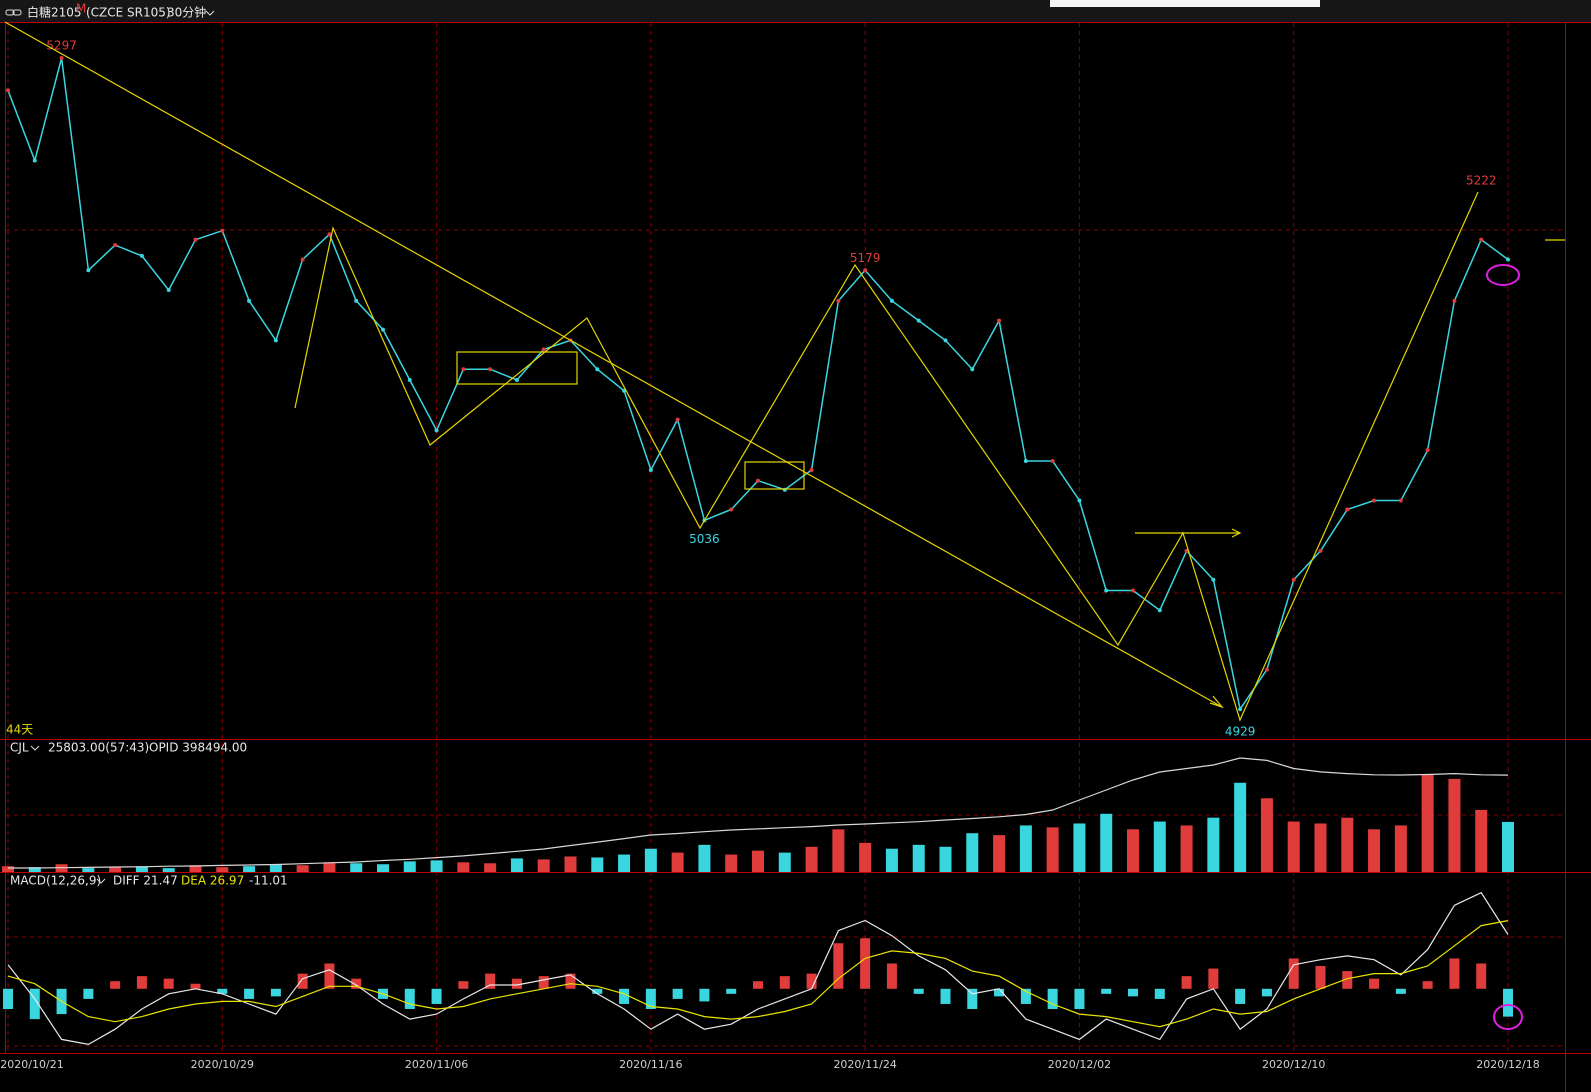 The image size is (1591, 1092). What do you see at coordinates (81, 9) in the screenshot?
I see `symbol-superscript: M` at bounding box center [81, 9].